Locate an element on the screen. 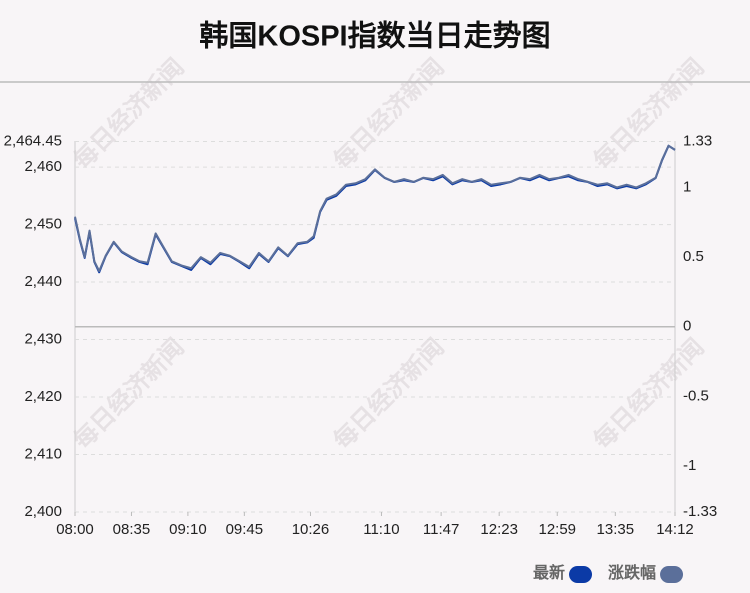  y2-tick-label: 1.33 is located at coordinates (697, 140).